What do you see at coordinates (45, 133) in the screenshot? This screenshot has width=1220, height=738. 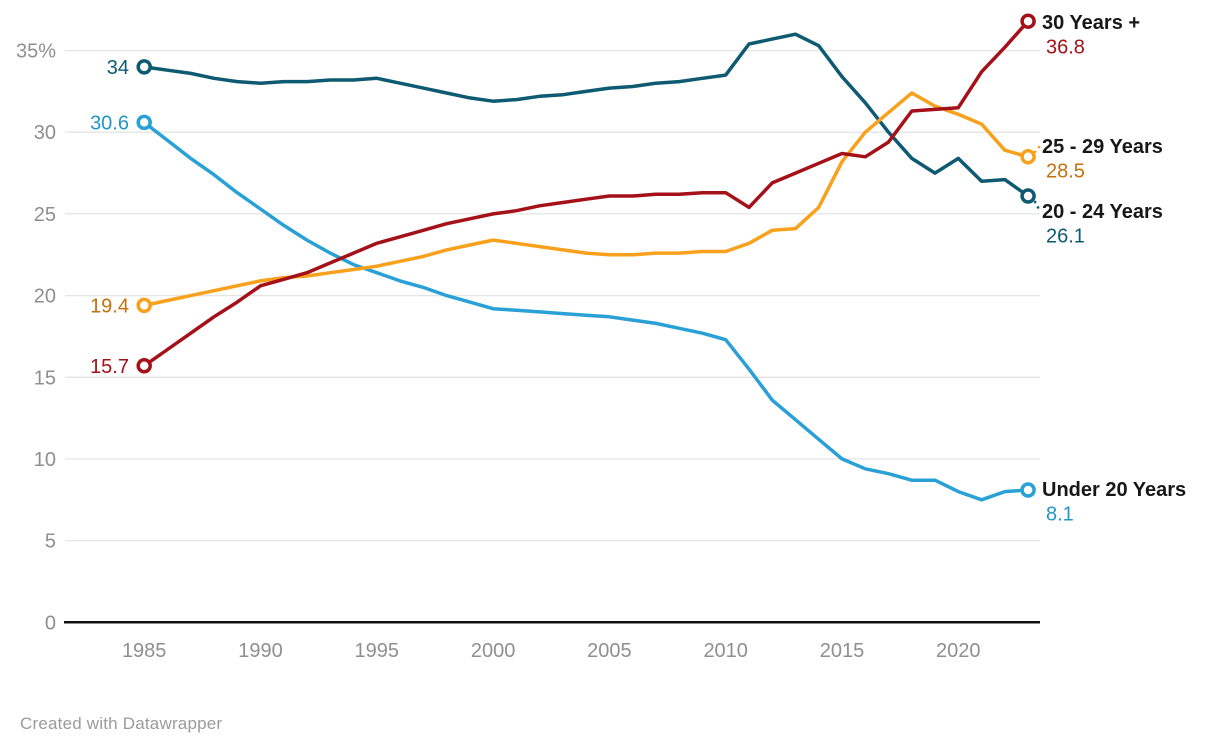 I see `y-tick-label-30: 30` at bounding box center [45, 133].